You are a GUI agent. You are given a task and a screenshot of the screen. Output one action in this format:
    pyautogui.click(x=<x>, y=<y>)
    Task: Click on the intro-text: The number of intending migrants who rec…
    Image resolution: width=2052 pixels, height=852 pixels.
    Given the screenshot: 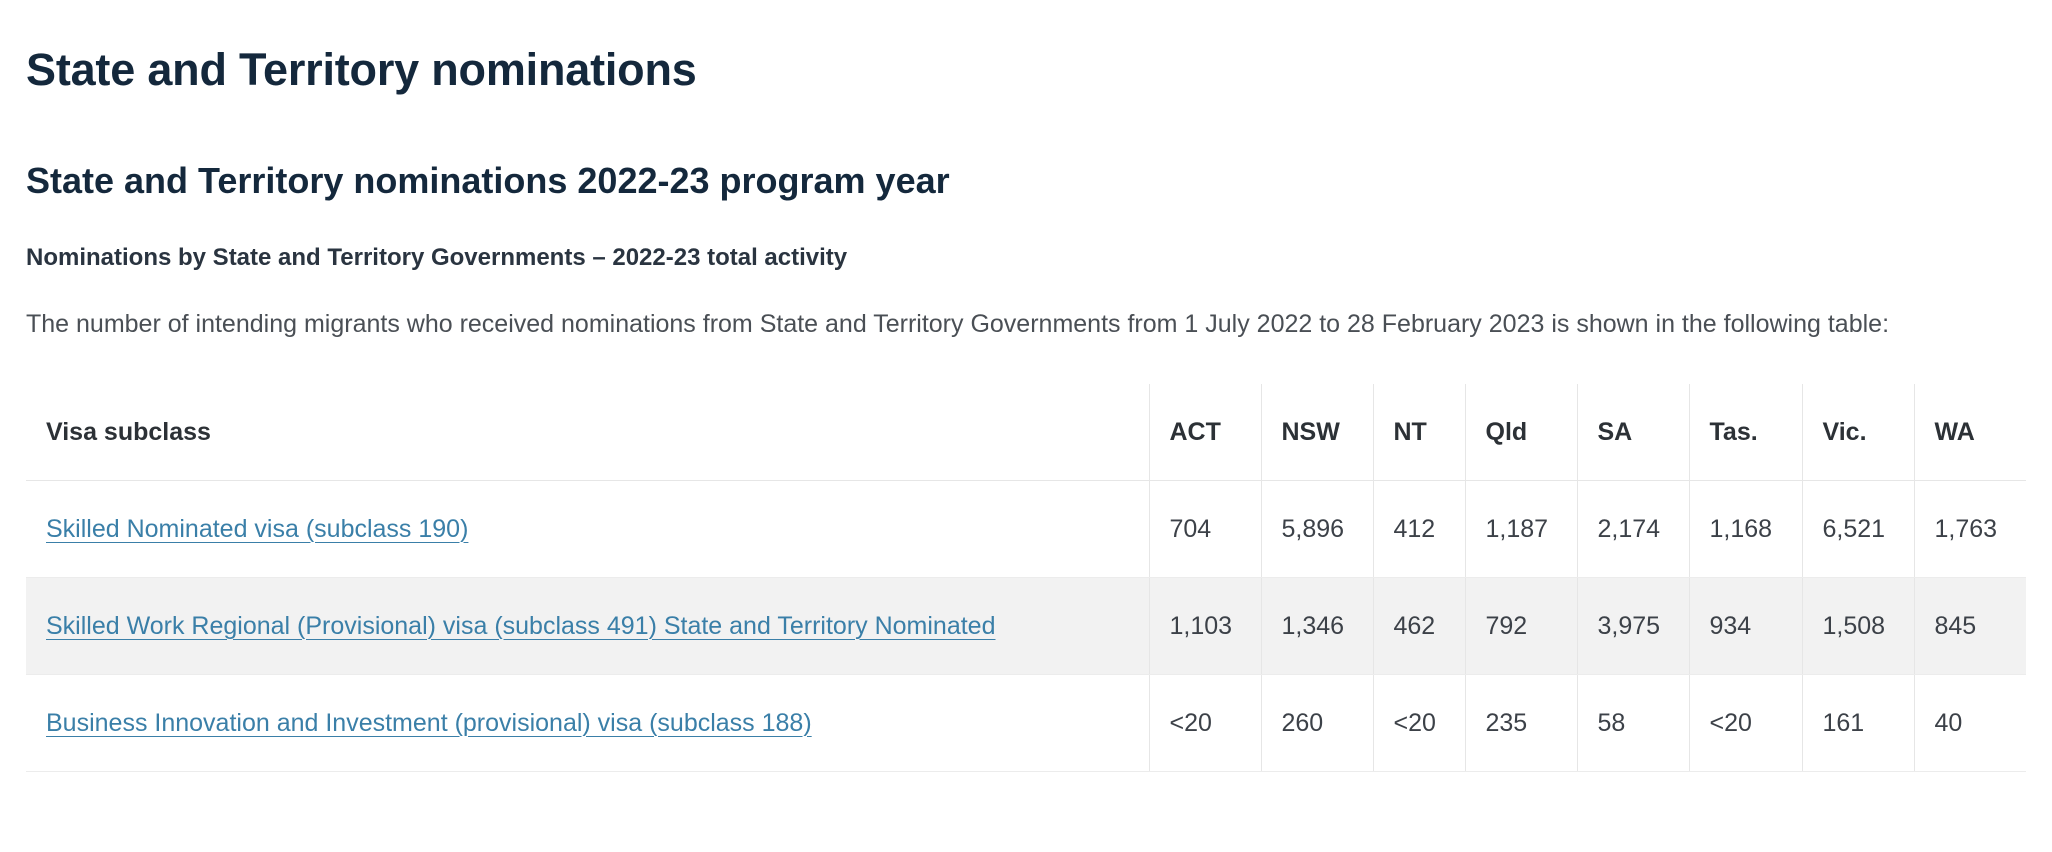 What is the action you would take?
    pyautogui.click(x=958, y=324)
    